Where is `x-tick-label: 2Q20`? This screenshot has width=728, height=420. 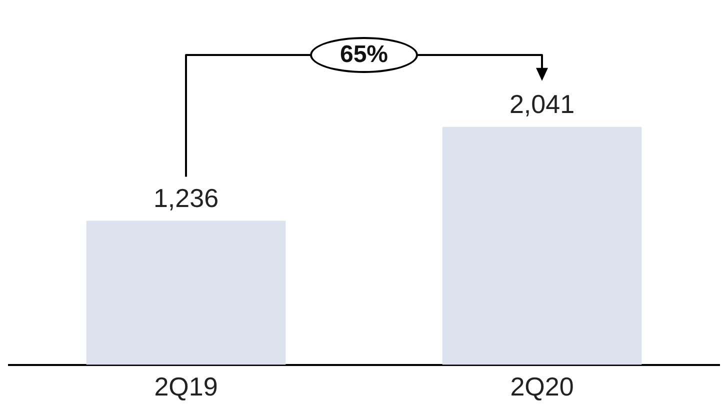 x-tick-label: 2Q20 is located at coordinates (542, 387).